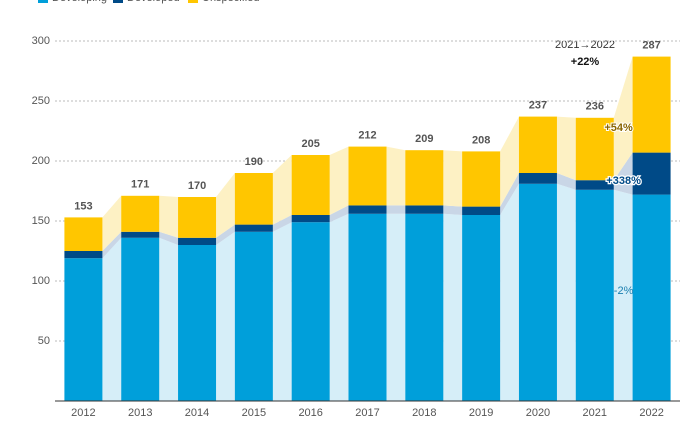 This screenshot has height=435, width=680. What do you see at coordinates (624, 291) in the screenshot?
I see `annotation: -2%` at bounding box center [624, 291].